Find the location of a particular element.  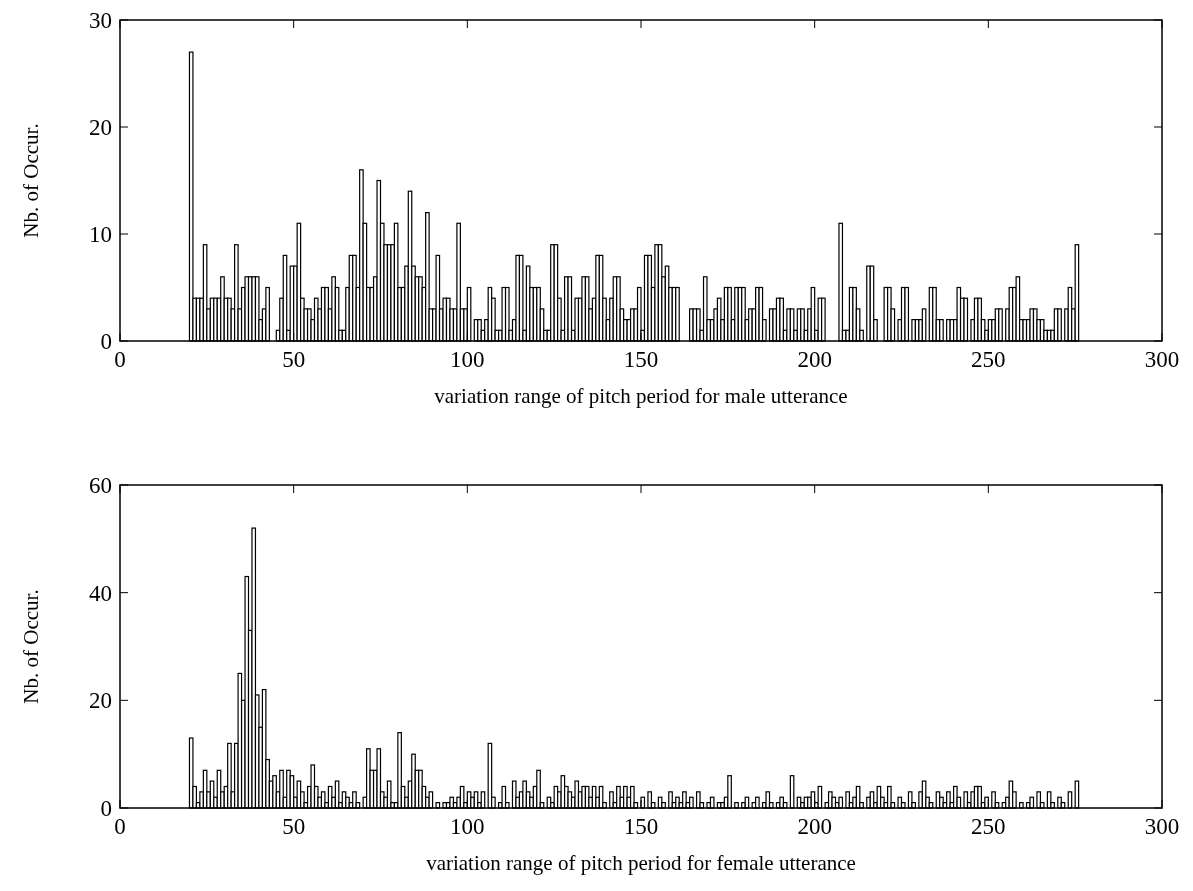

y-tick-label: 30 is located at coordinates (100, 20).